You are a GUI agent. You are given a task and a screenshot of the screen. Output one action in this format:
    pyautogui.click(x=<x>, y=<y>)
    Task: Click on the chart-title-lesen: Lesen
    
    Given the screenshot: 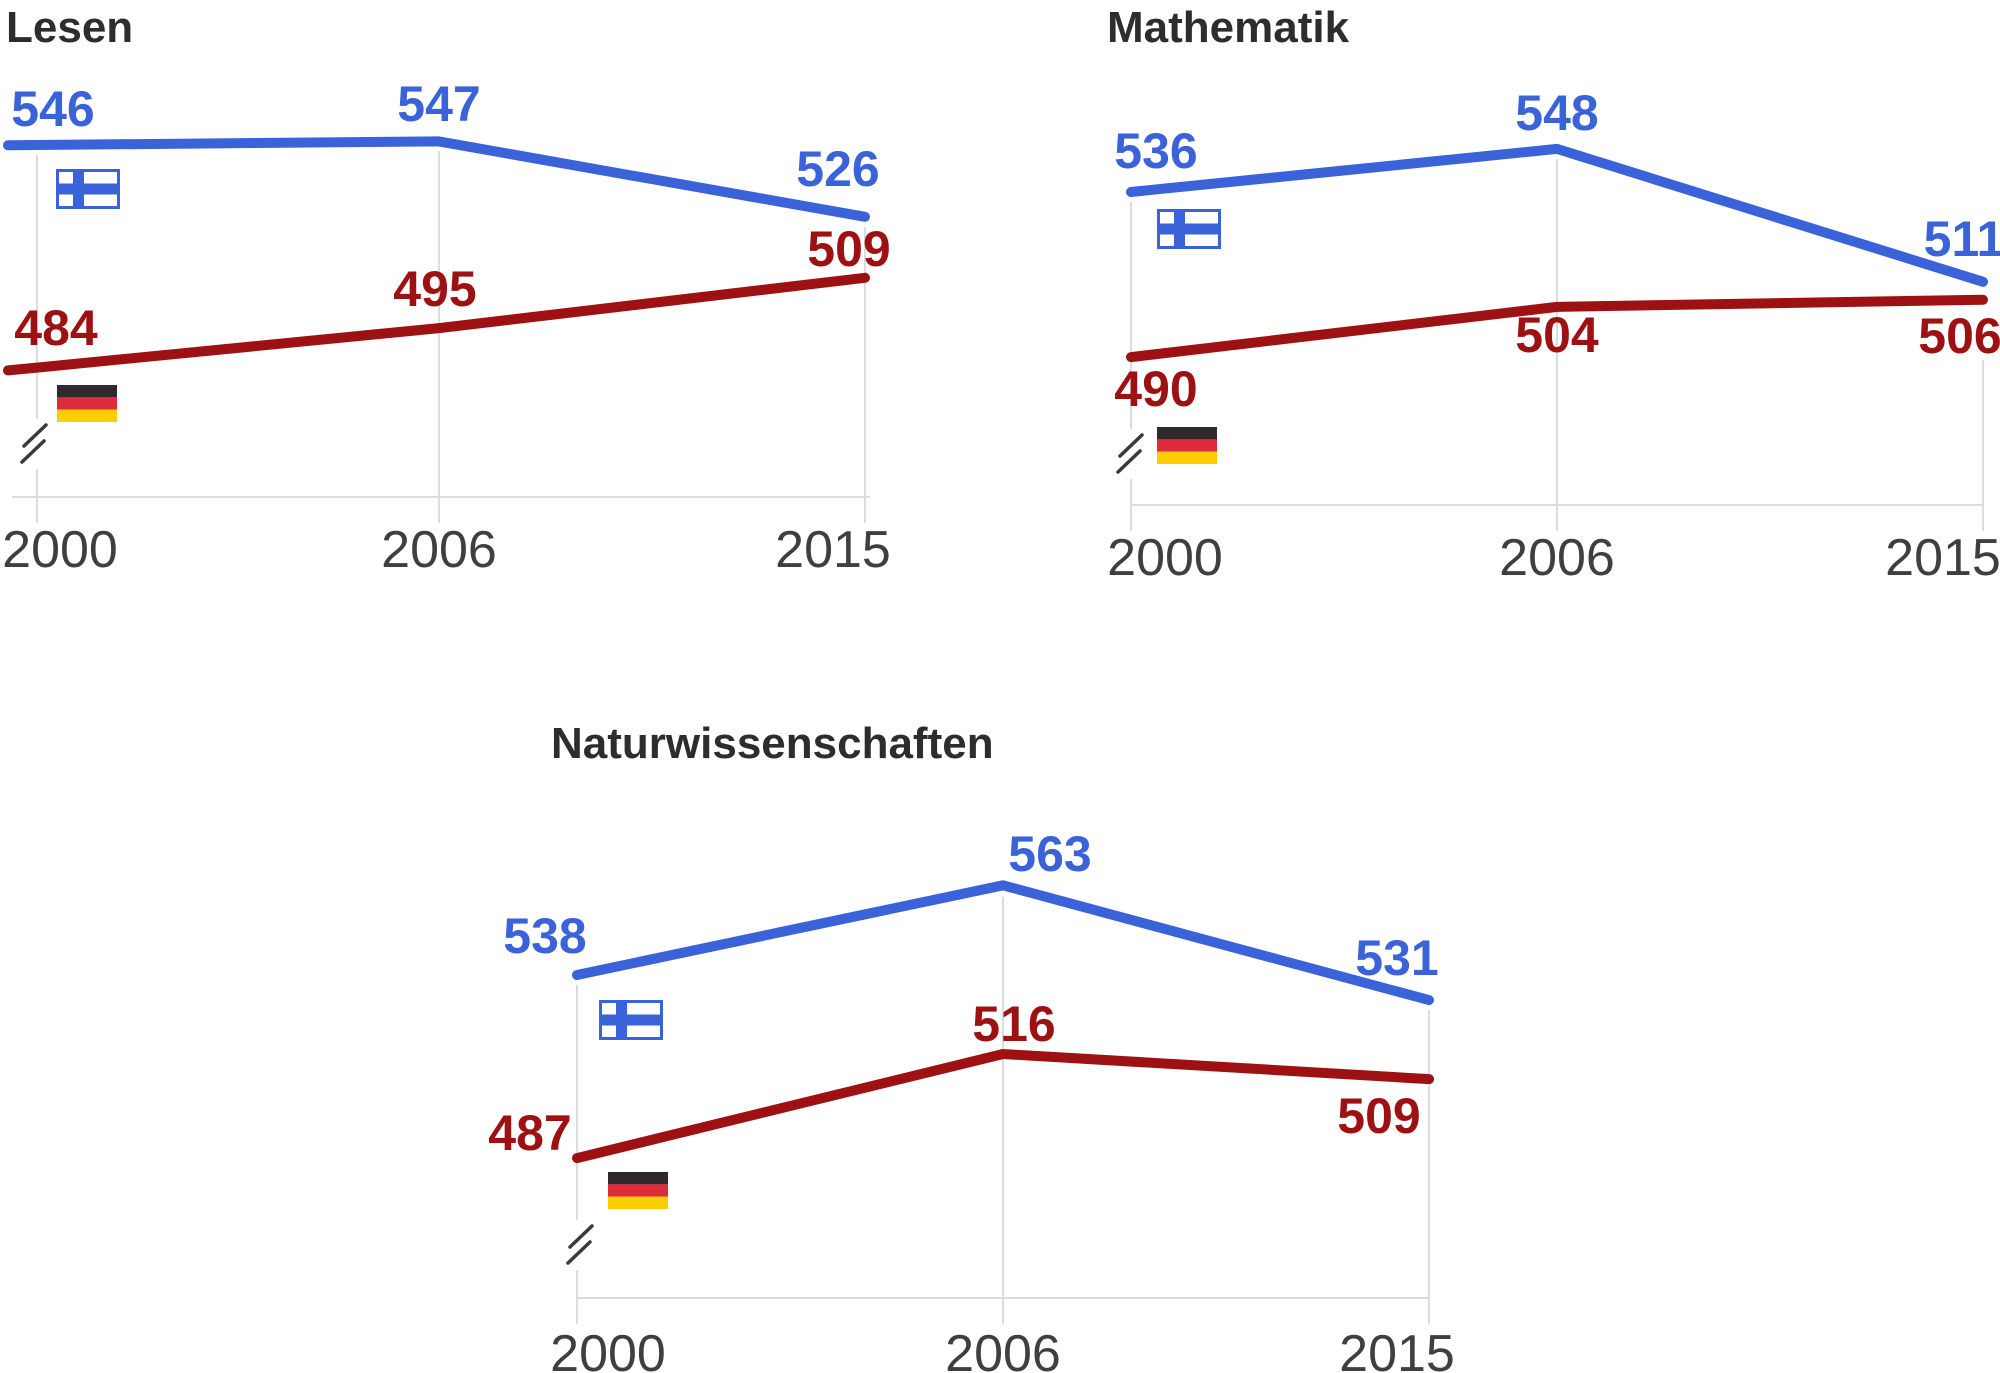 What is the action you would take?
    pyautogui.click(x=69, y=27)
    